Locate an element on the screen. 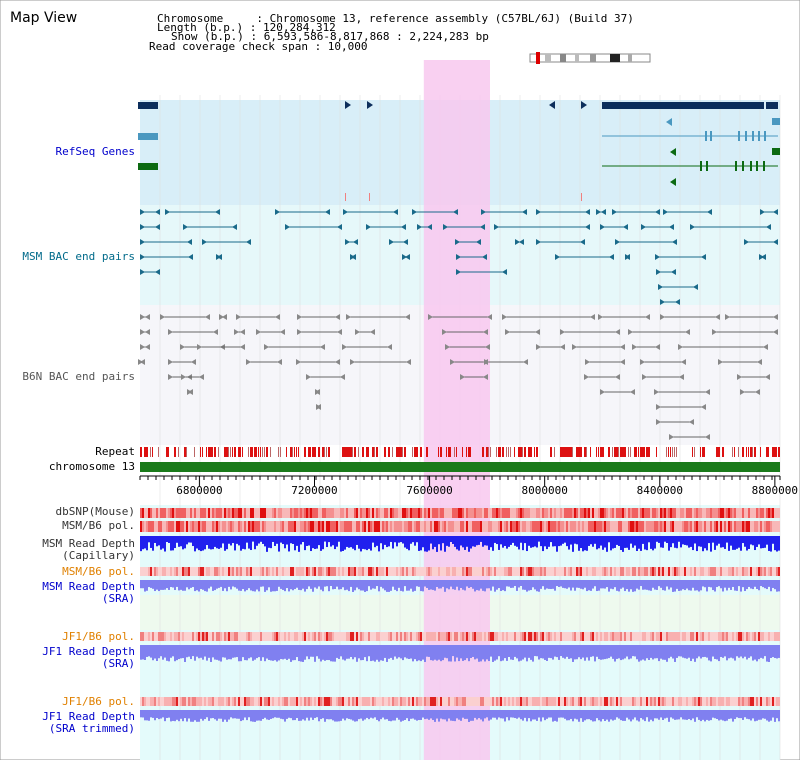 The height and width of the screenshot is (760, 800). gene-mark is located at coordinates (369, 197).